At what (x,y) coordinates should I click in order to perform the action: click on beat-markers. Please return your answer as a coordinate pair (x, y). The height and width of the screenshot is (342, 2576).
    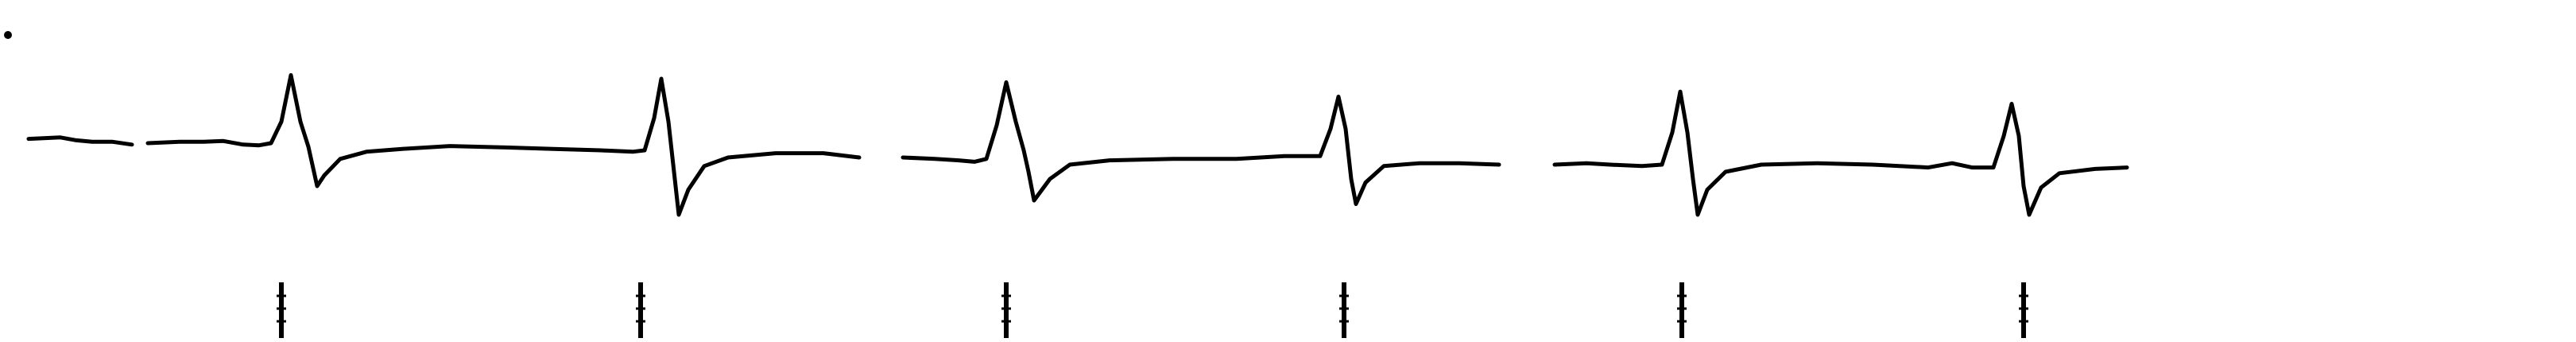
    Looking at the image, I should click on (1152, 310).